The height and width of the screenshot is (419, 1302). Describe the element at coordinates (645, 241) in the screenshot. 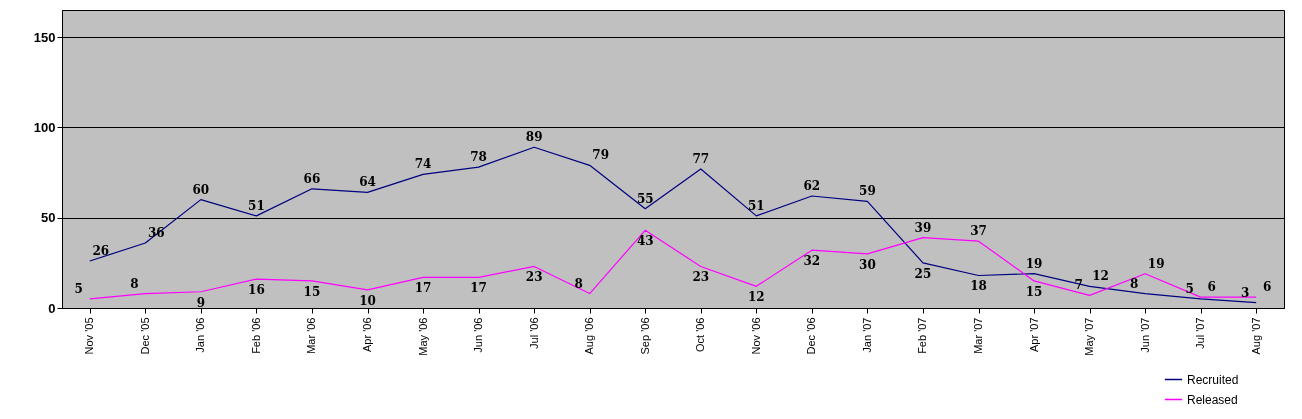

I see `data-label: 43` at that location.